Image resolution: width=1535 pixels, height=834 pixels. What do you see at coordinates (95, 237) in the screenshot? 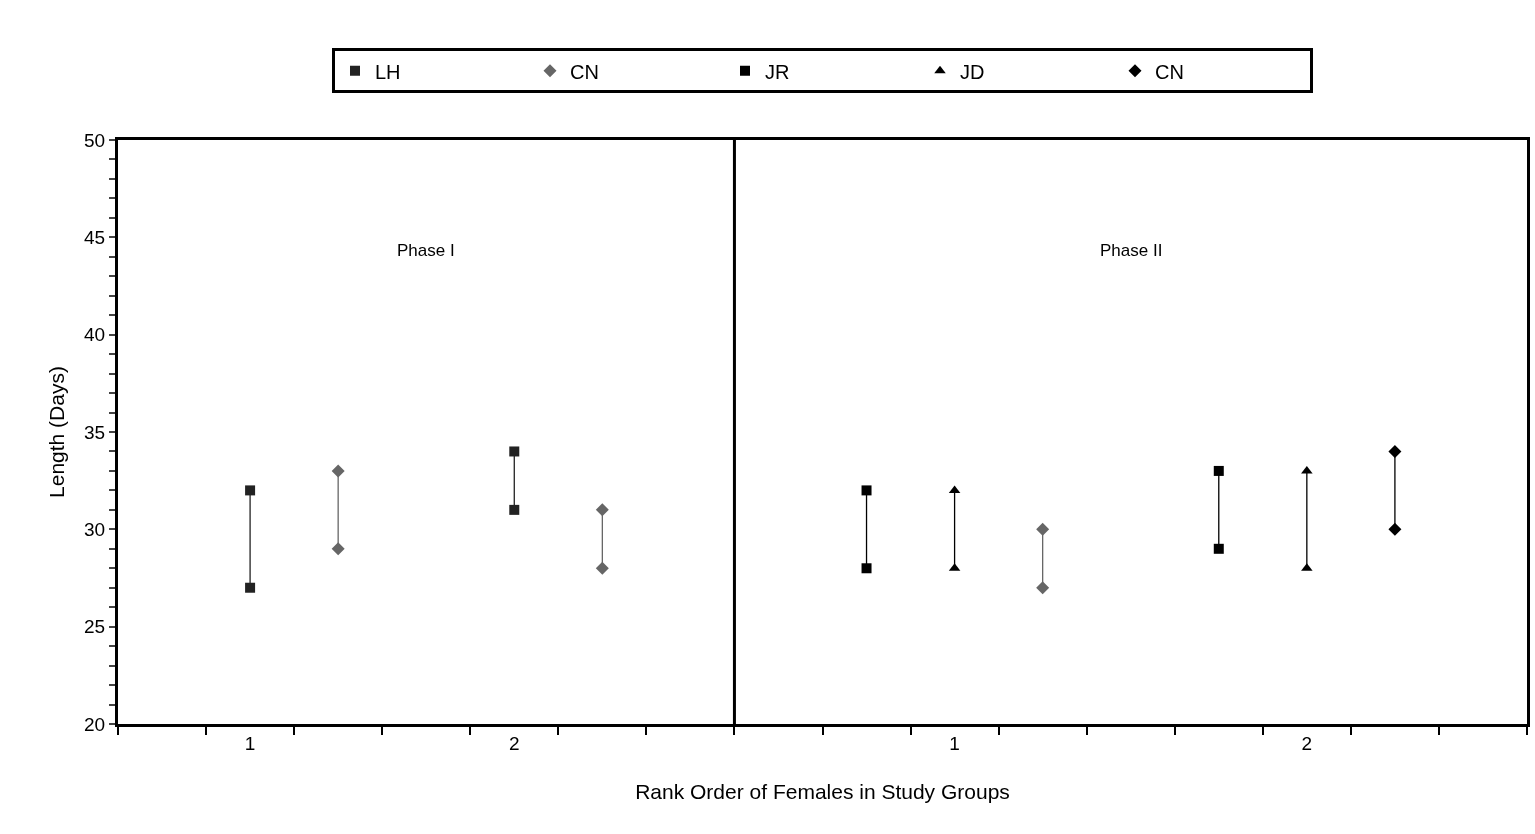
I see `y-tick-label: 45` at bounding box center [95, 237].